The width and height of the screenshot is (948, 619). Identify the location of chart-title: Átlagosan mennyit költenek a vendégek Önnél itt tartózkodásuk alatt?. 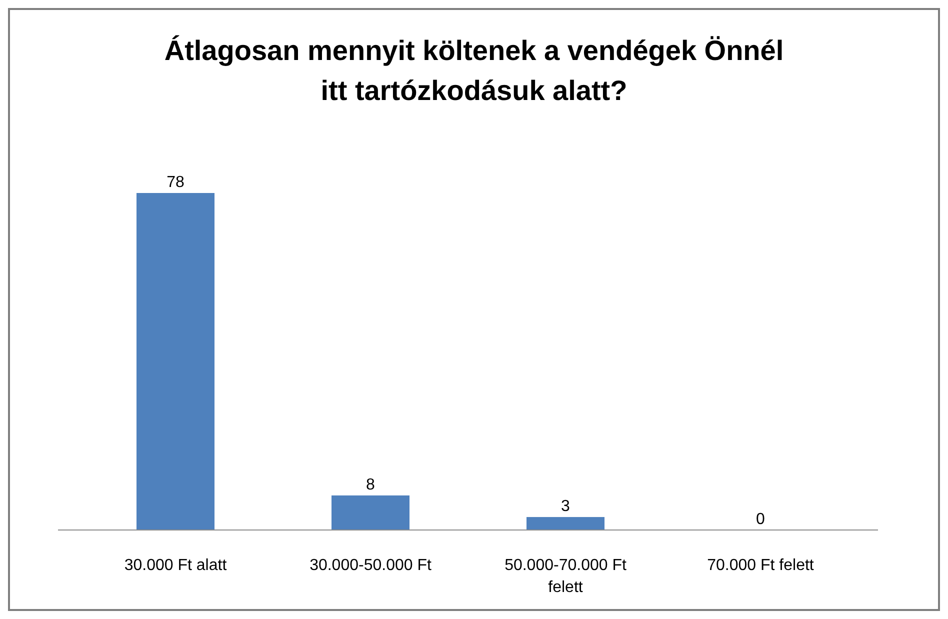
(474, 70).